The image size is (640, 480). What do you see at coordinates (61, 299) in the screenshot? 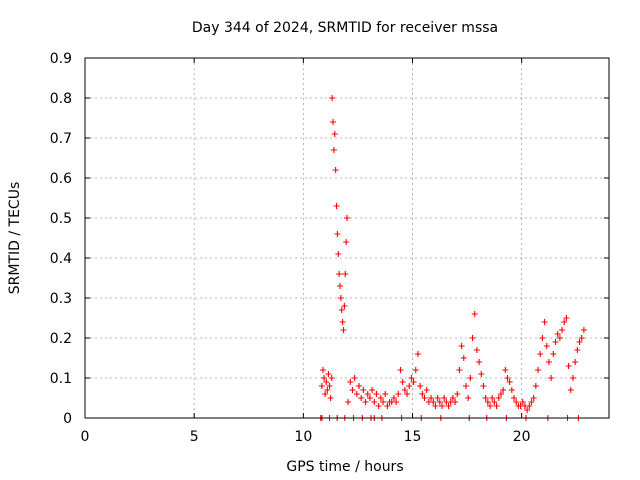
I see `y-tick-label: 0.3` at bounding box center [61, 299].